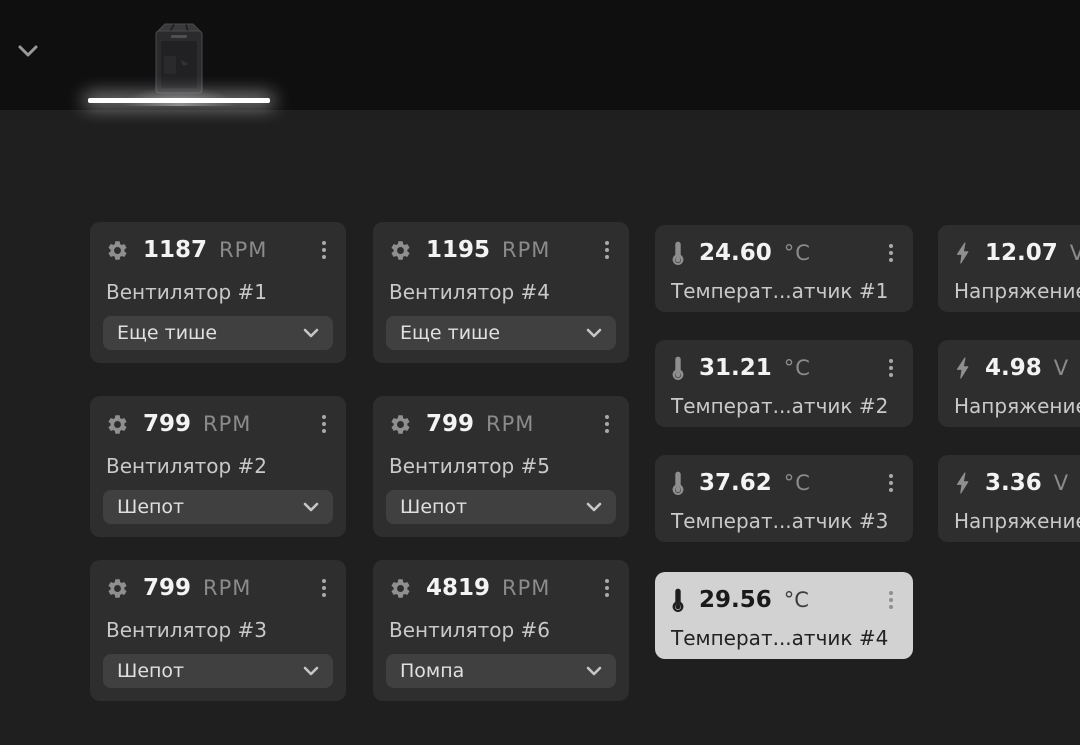  I want to click on fan-value-row: 1187 RPM, so click(219, 250).